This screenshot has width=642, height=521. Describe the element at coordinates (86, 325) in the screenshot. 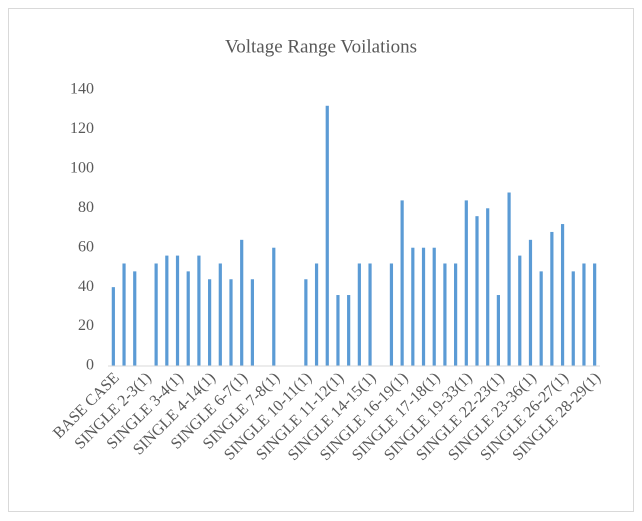

I see `y-tick-label: 20` at that location.